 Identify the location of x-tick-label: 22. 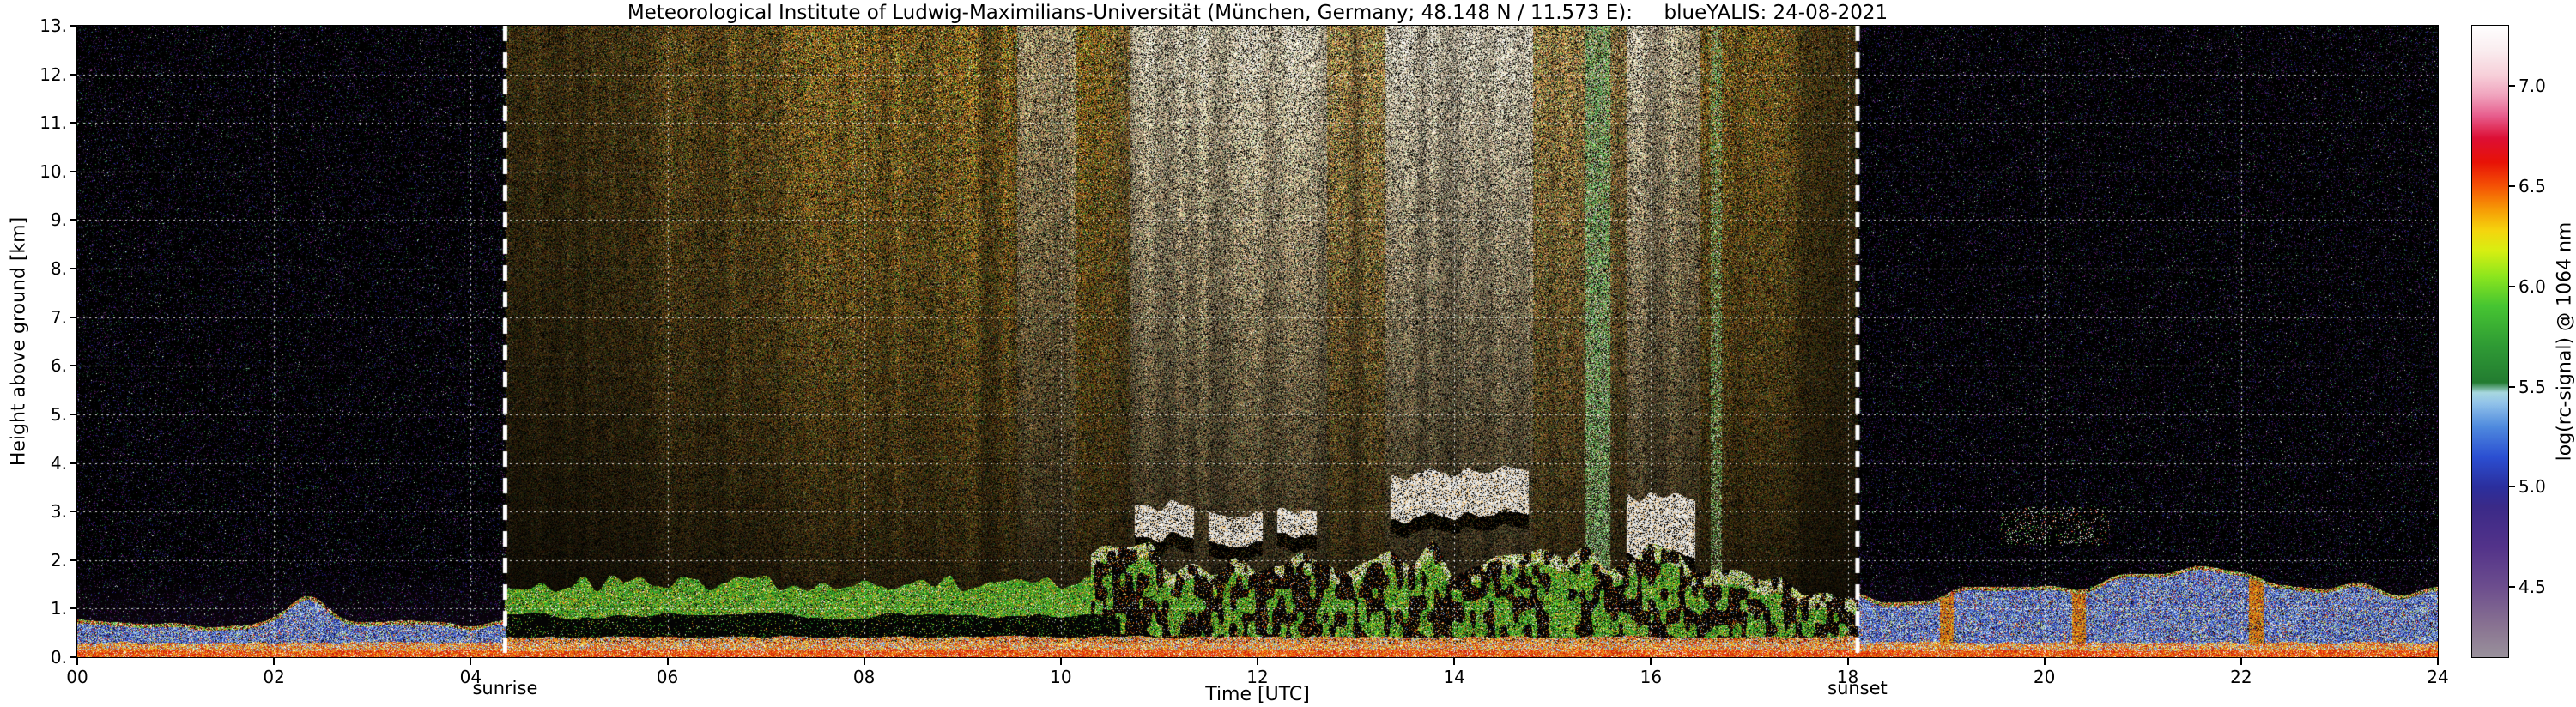
(2241, 677).